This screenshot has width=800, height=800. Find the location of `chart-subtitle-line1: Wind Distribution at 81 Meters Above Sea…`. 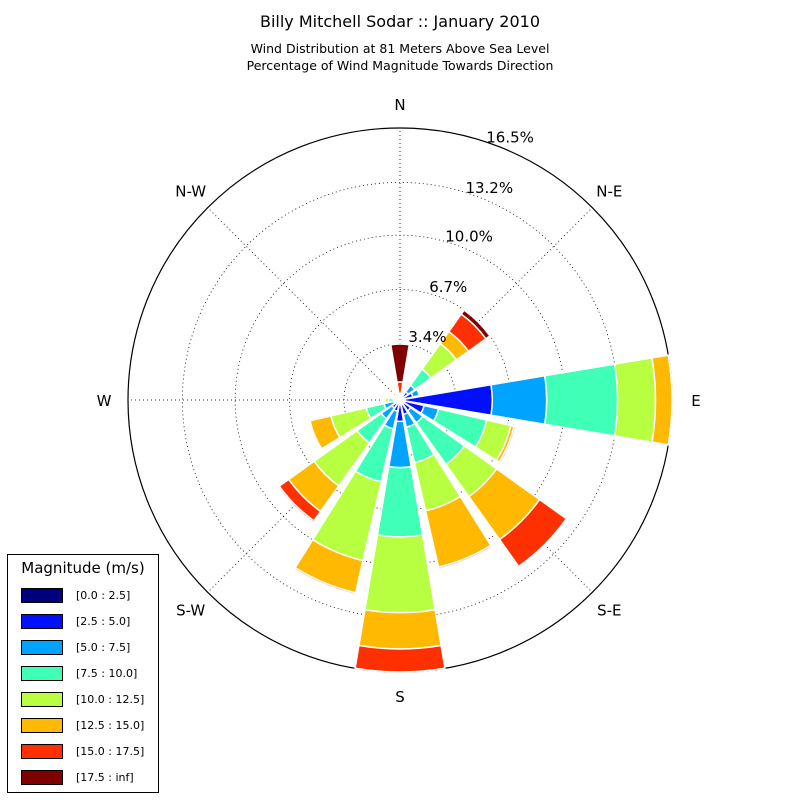

chart-subtitle-line1: Wind Distribution at 81 Meters Above Sea… is located at coordinates (400, 48).